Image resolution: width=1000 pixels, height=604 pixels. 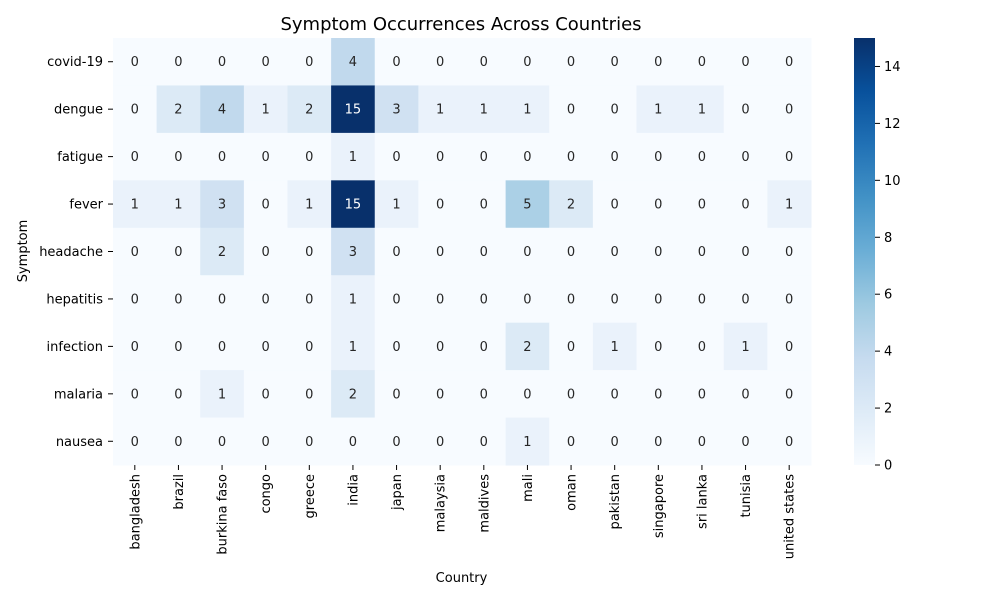 I want to click on x-tick-label: burkina faso, so click(x=223, y=514).